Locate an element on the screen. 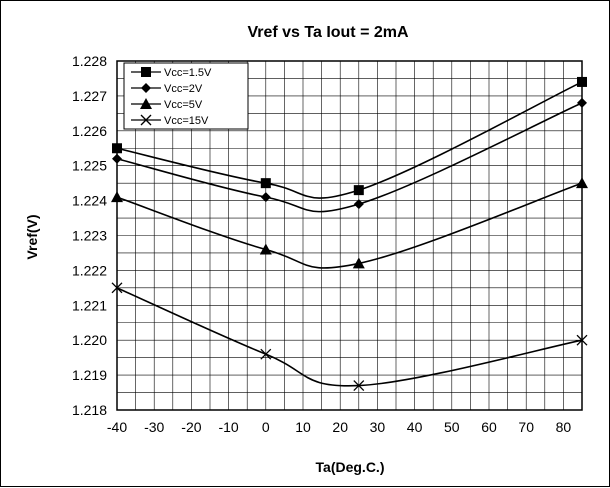 This screenshot has width=610, height=488. x-axis-ticks: -40 -30 -20 -10 0 10 20 30 40 50 60 70 80 is located at coordinates (339, 427).